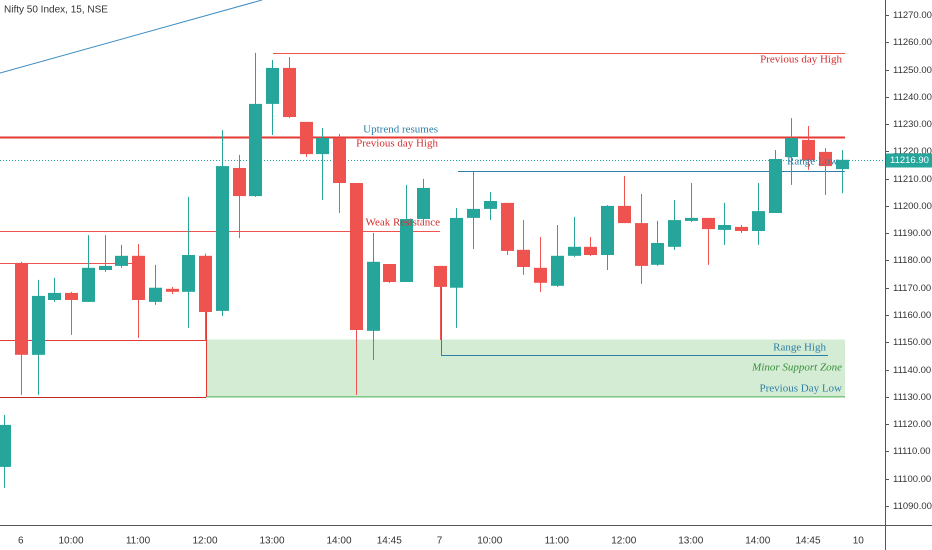 The width and height of the screenshot is (932, 550). What do you see at coordinates (525, 368) in the screenshot?
I see `support-zone` at bounding box center [525, 368].